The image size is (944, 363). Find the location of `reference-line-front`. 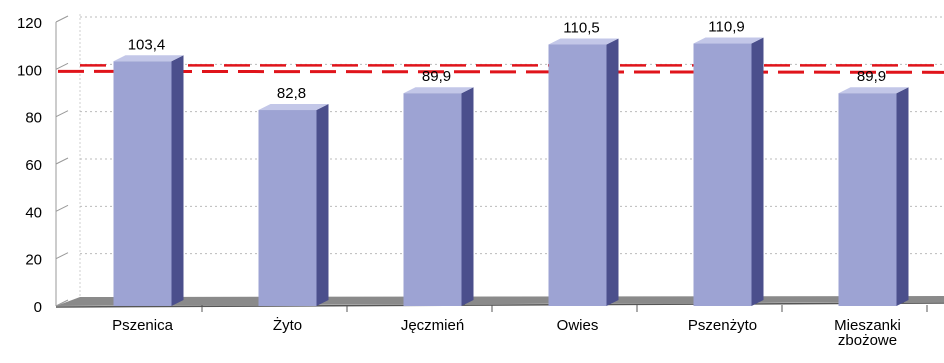

reference-line-front is located at coordinates (500, 71).